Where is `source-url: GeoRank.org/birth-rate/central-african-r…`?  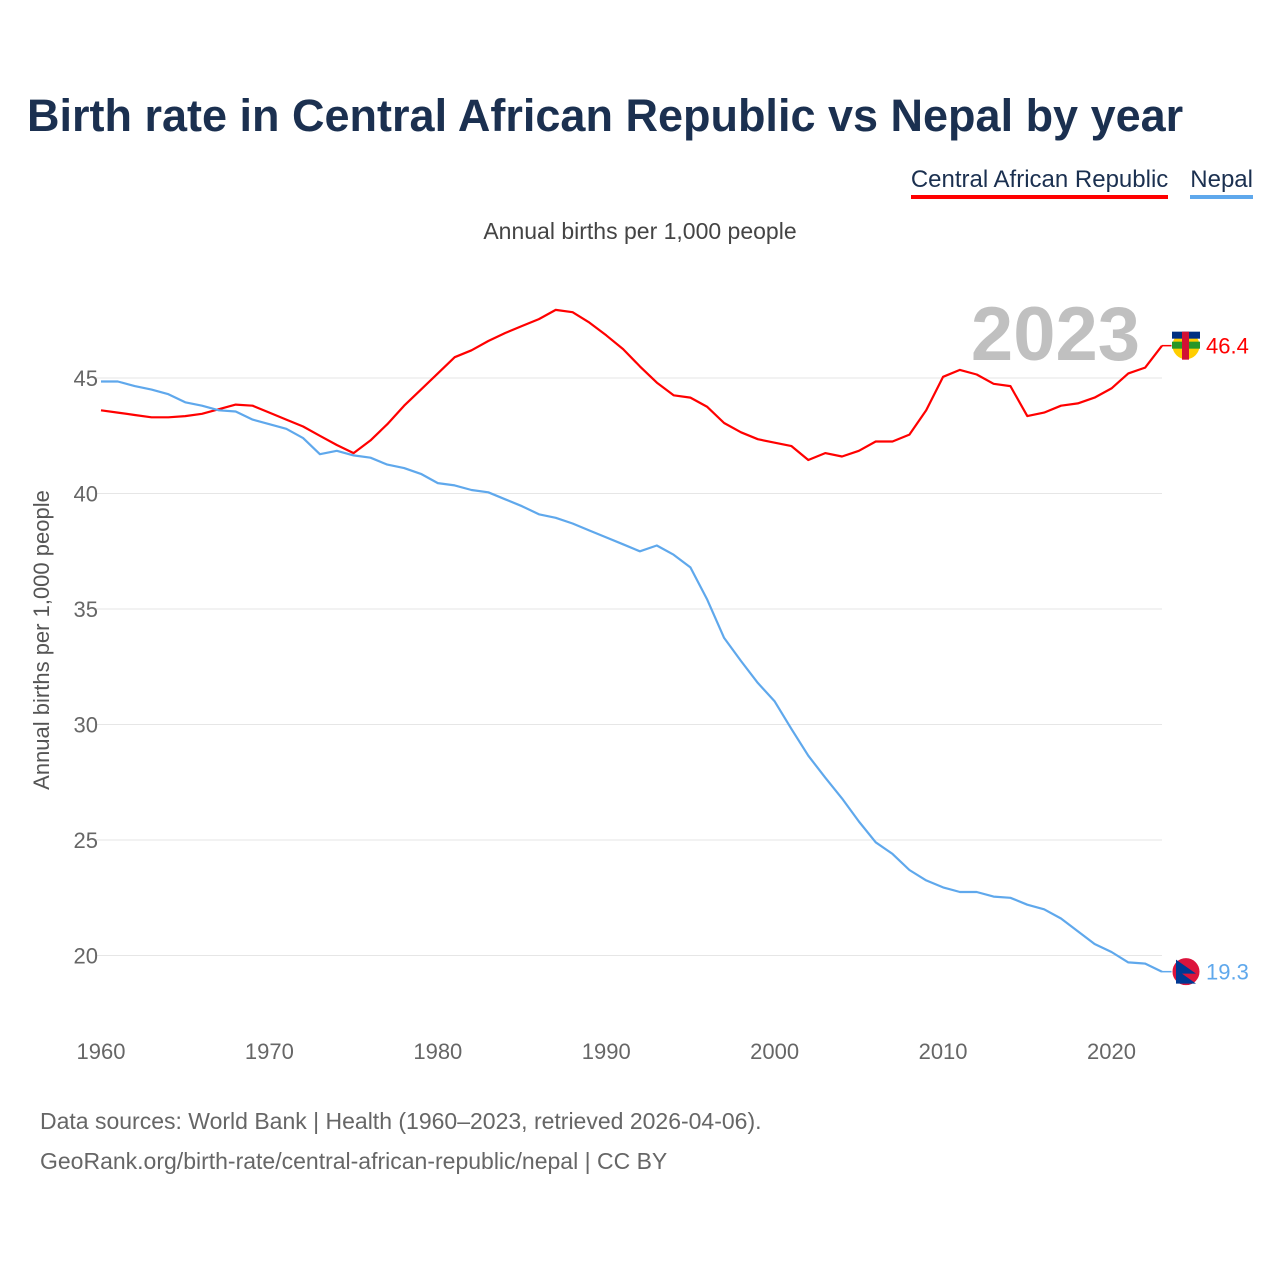 source-url: GeoRank.org/birth-rate/central-african-r… is located at coordinates (354, 1161).